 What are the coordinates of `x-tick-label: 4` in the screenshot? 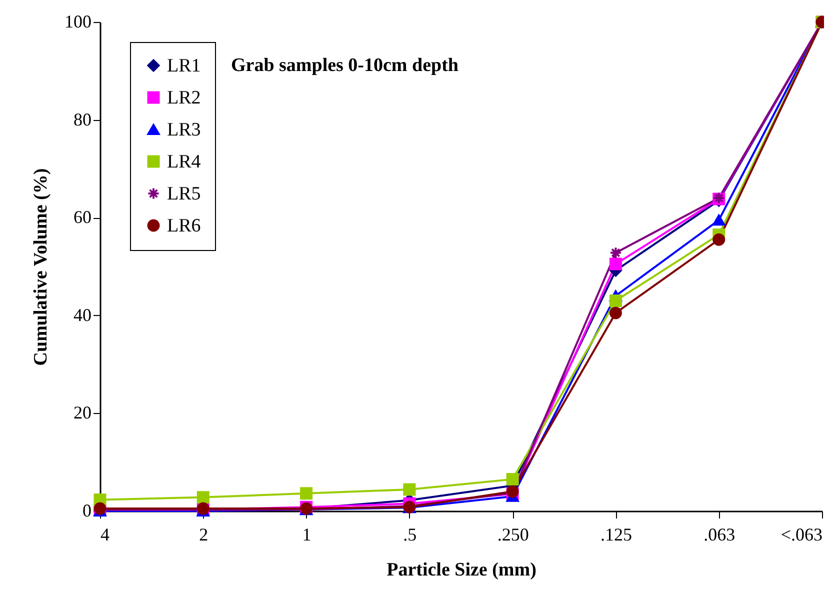 It's located at (105, 534).